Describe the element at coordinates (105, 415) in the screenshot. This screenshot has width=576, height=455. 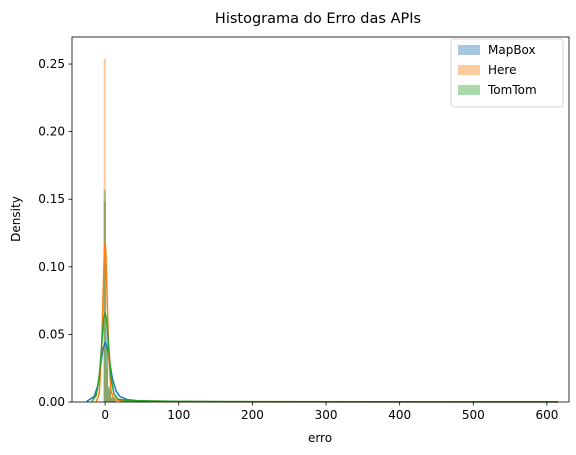
I see `x-tick-label-0: 0` at that location.